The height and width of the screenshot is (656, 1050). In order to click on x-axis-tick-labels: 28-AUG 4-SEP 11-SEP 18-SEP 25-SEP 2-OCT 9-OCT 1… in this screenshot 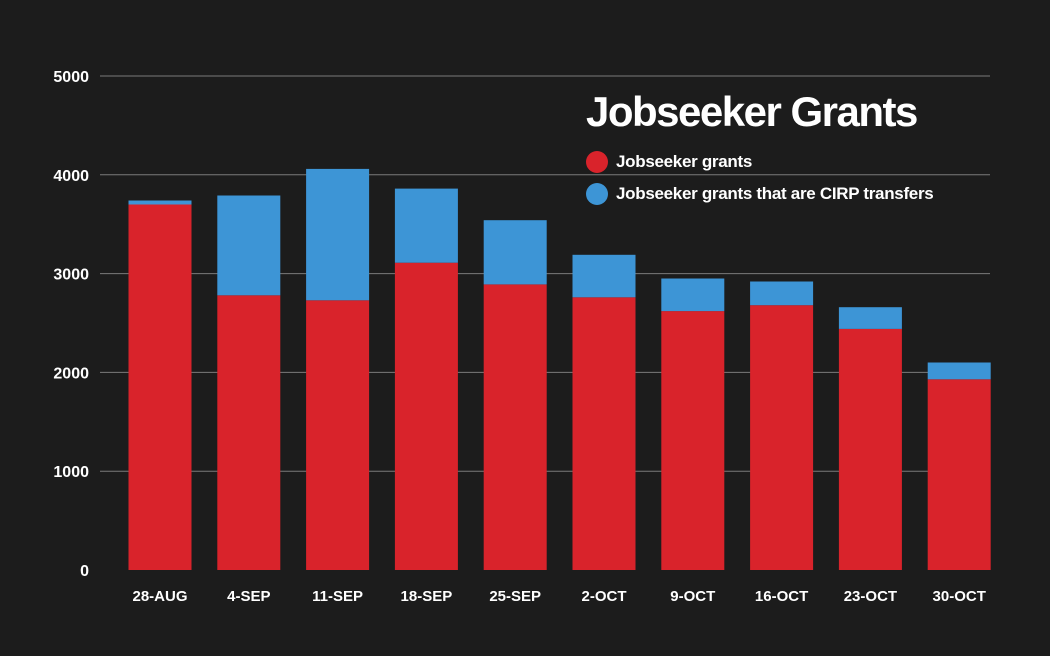, I will do `click(558, 596)`.